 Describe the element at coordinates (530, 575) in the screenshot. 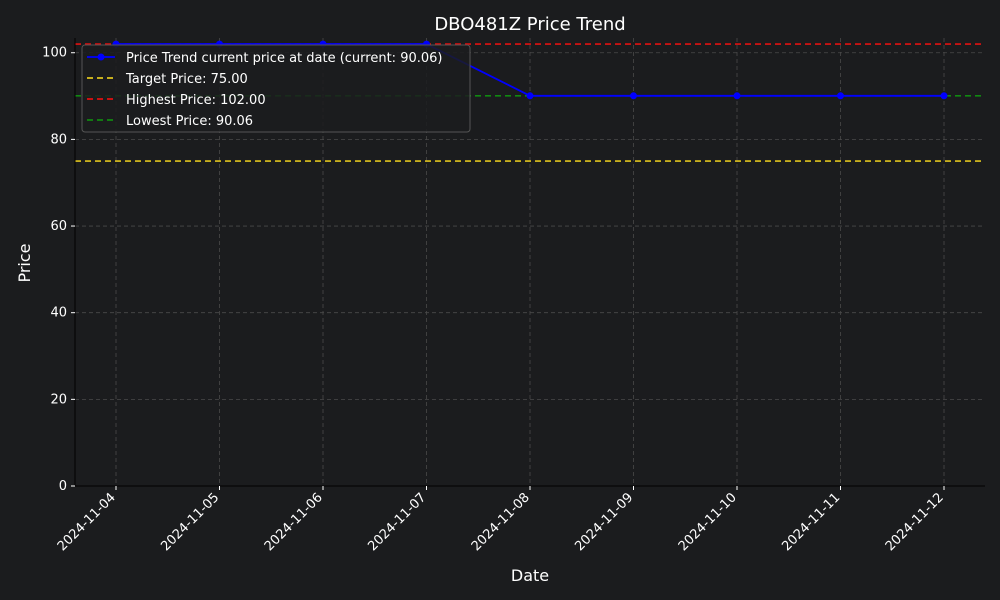

I see `x-axis-label: Date` at that location.